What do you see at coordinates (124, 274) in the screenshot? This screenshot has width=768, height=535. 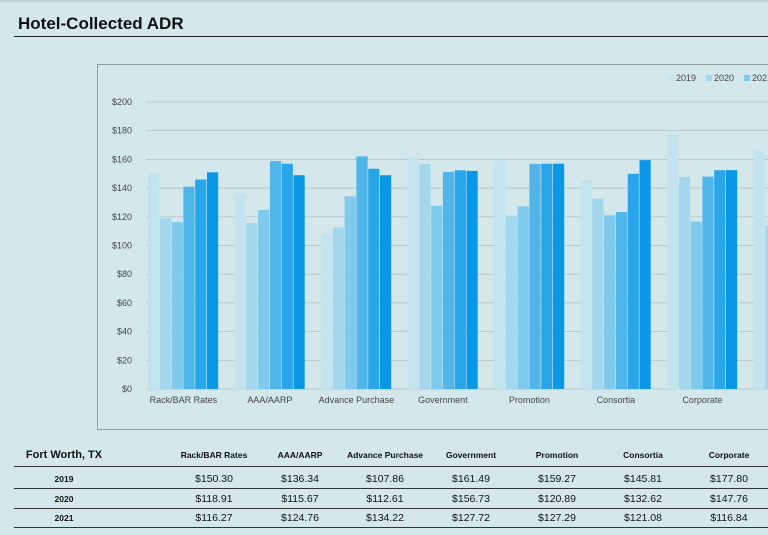 I see `y-tick-label: $80` at bounding box center [124, 274].